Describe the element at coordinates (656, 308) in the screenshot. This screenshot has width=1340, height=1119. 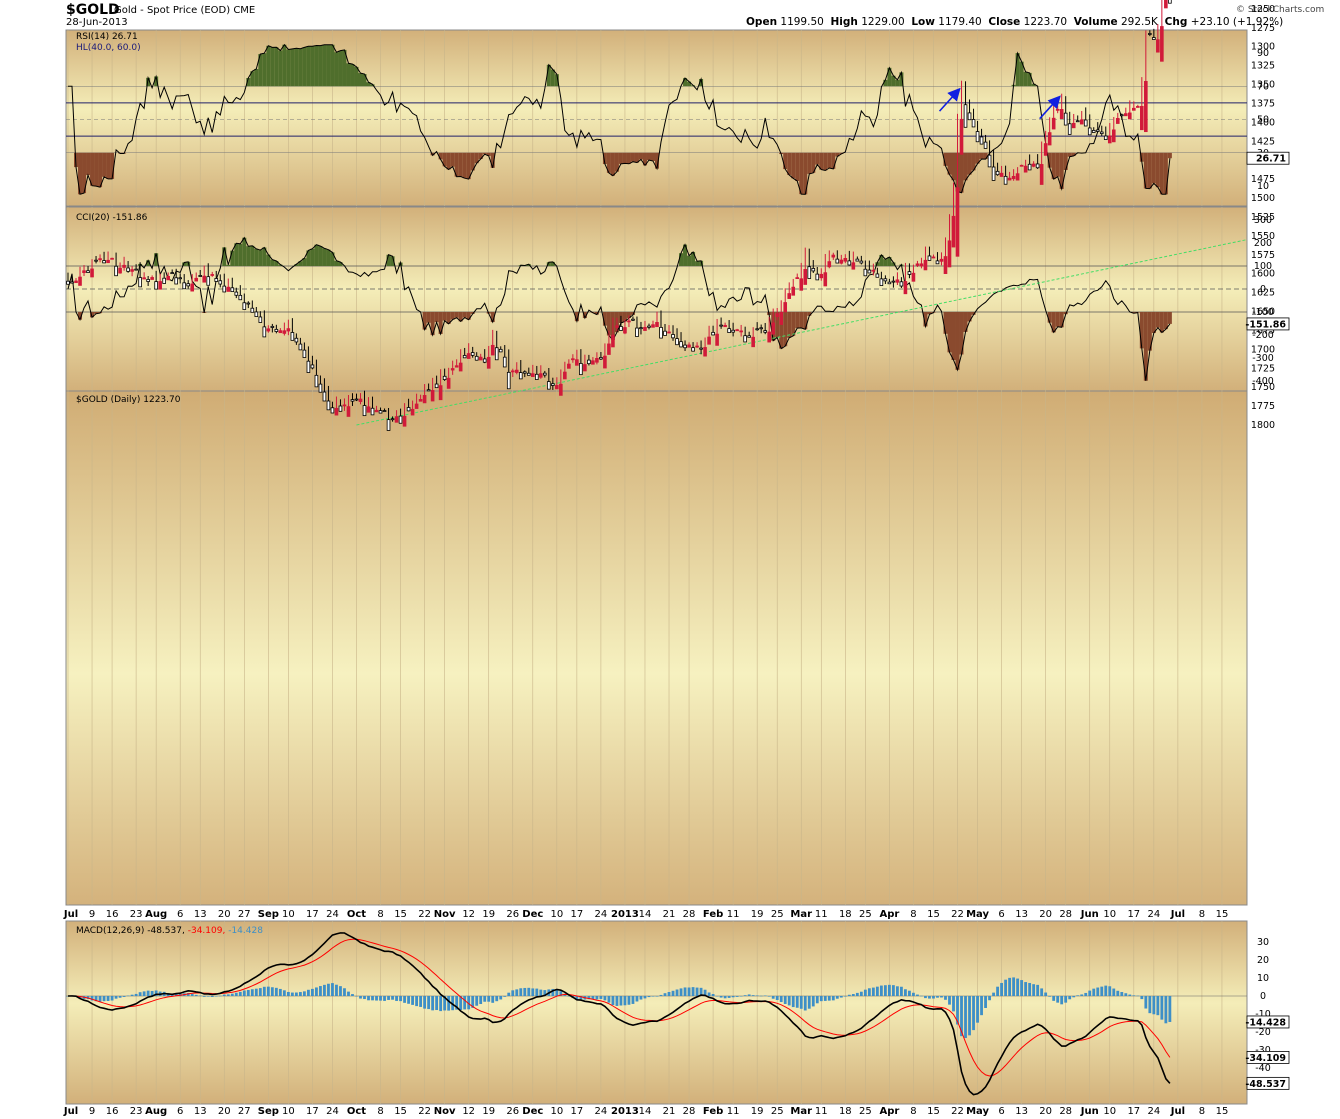
I see `cci-indicator` at that location.